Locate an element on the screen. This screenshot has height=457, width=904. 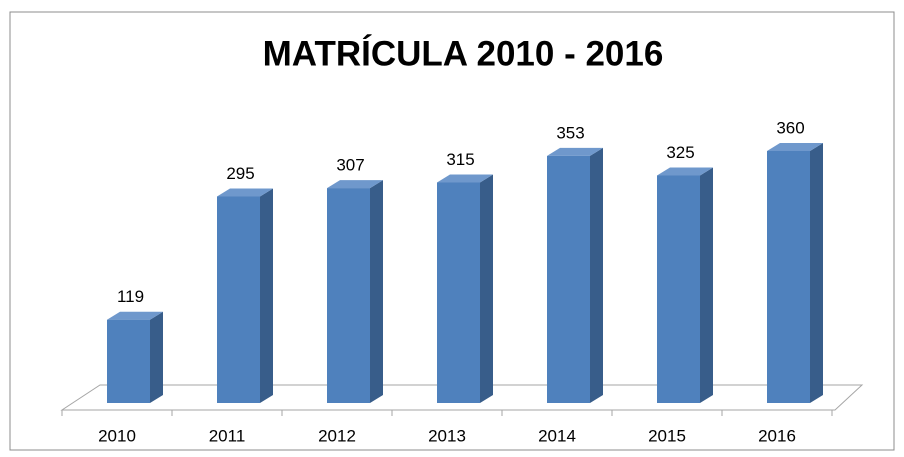
x-tick-label: 2016 is located at coordinates (777, 435).